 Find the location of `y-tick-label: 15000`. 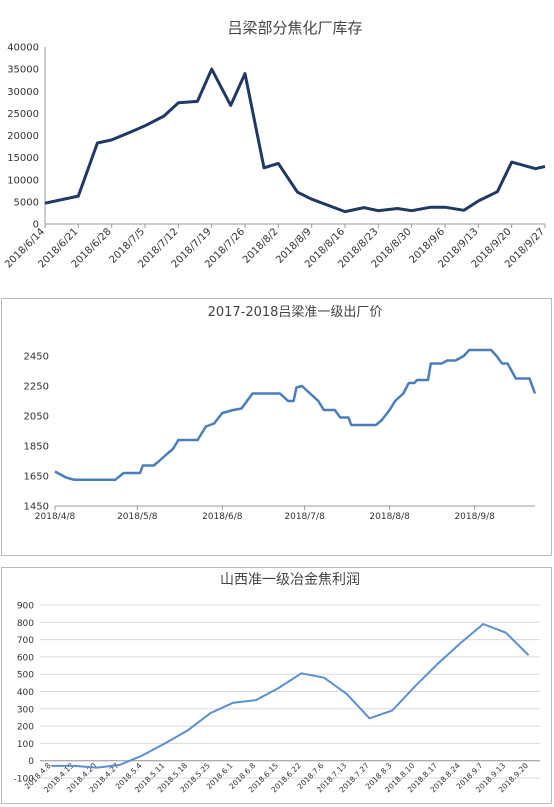

y-tick-label: 15000 is located at coordinates (23, 158).